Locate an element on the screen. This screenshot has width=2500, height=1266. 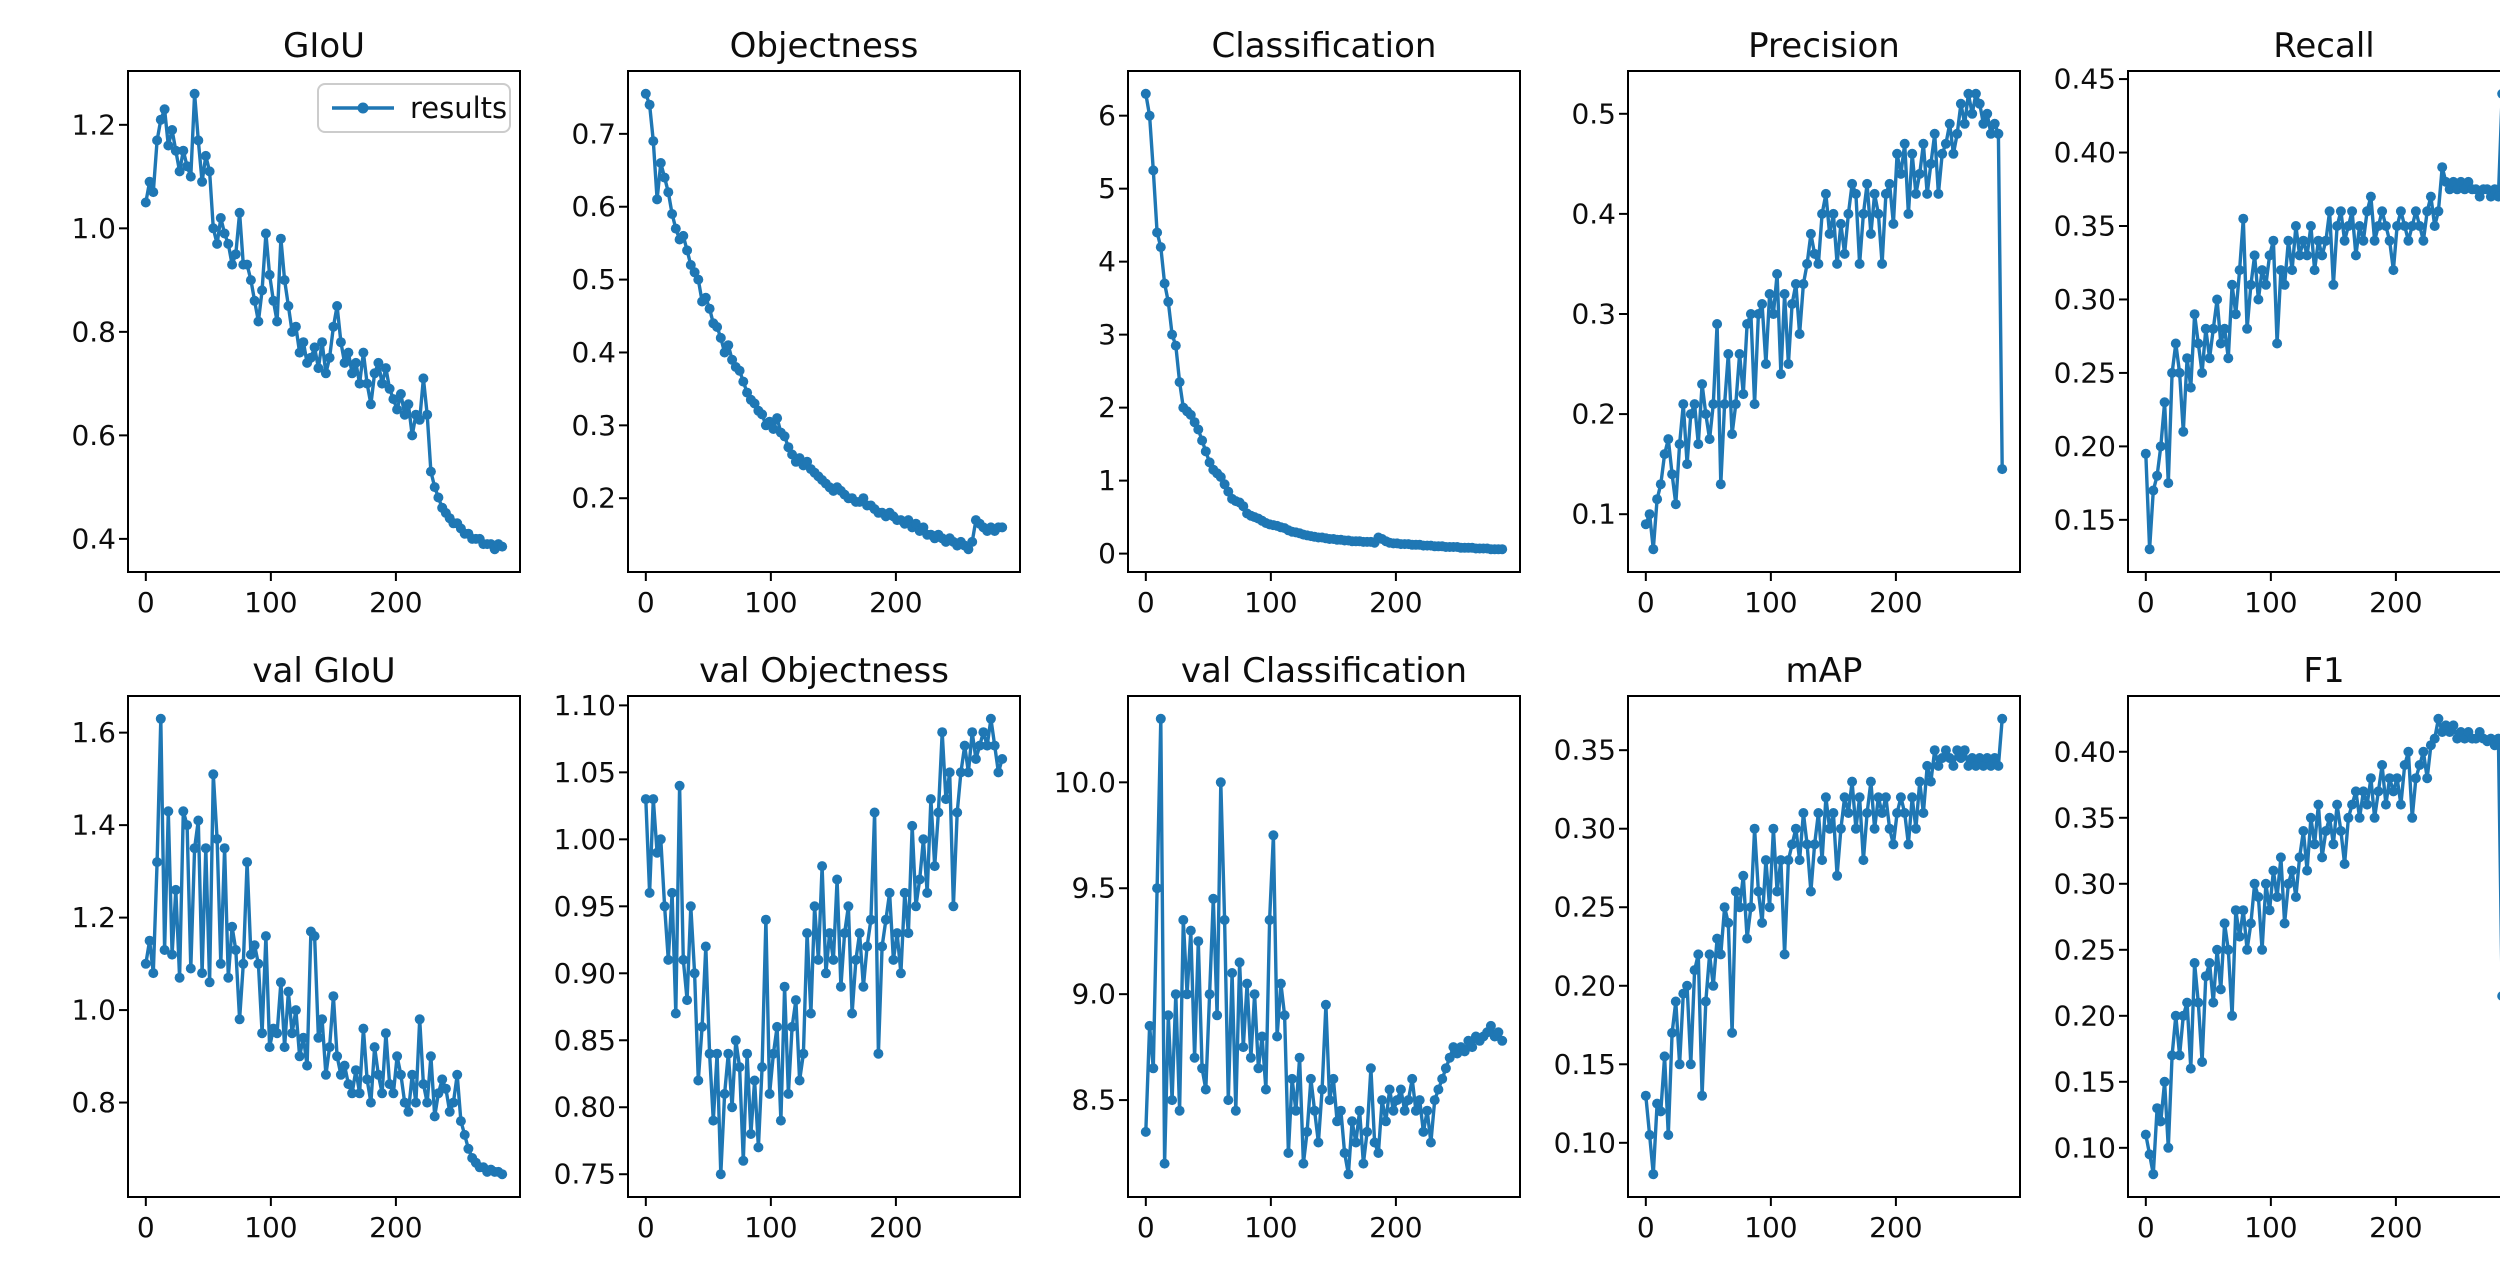
svg-text: 0.75 is located at coordinates (585, 1174).